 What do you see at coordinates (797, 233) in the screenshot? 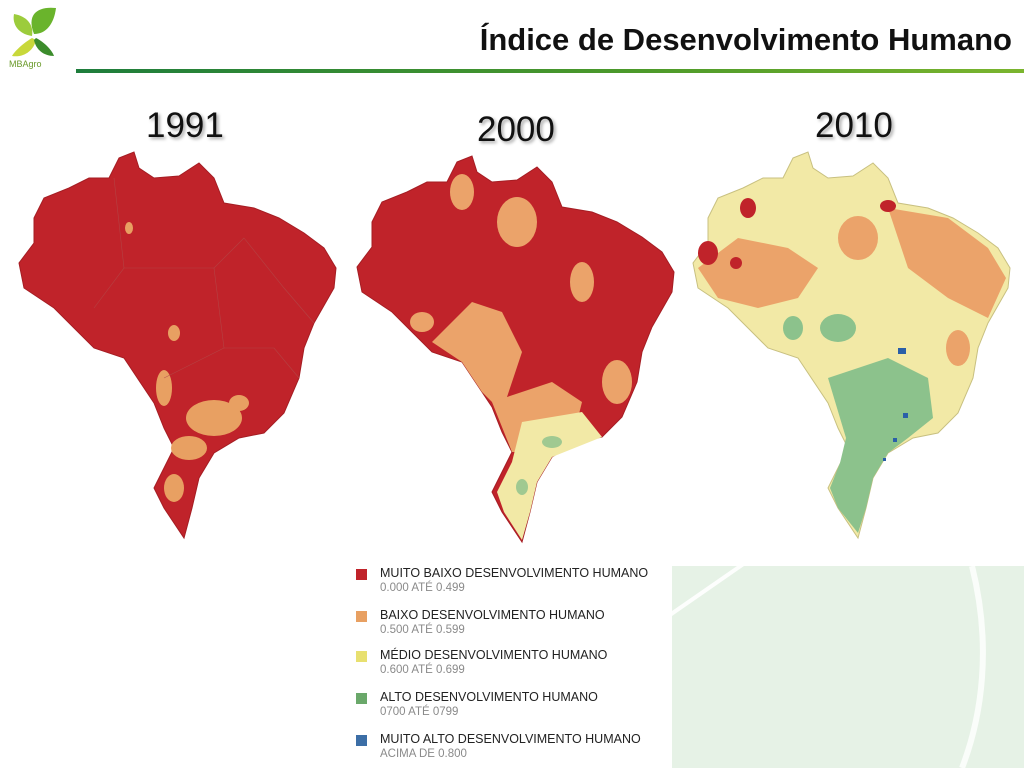
I see `muito-baixo-patches-2010` at bounding box center [797, 233].